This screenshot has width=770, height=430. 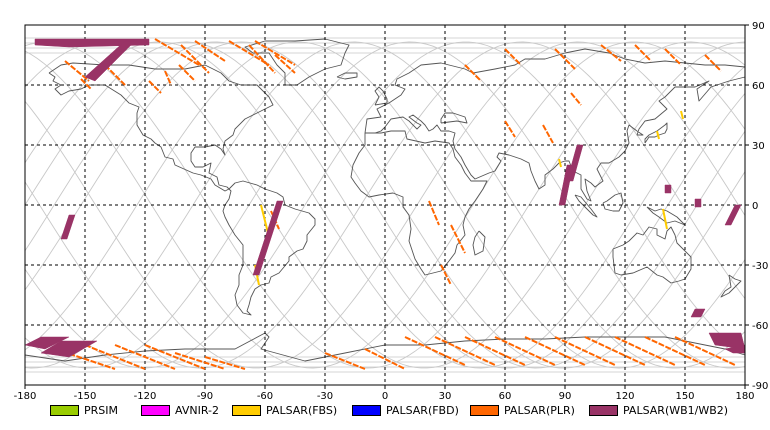 I want to click on y-tick-label: 90, so click(x=758, y=26).